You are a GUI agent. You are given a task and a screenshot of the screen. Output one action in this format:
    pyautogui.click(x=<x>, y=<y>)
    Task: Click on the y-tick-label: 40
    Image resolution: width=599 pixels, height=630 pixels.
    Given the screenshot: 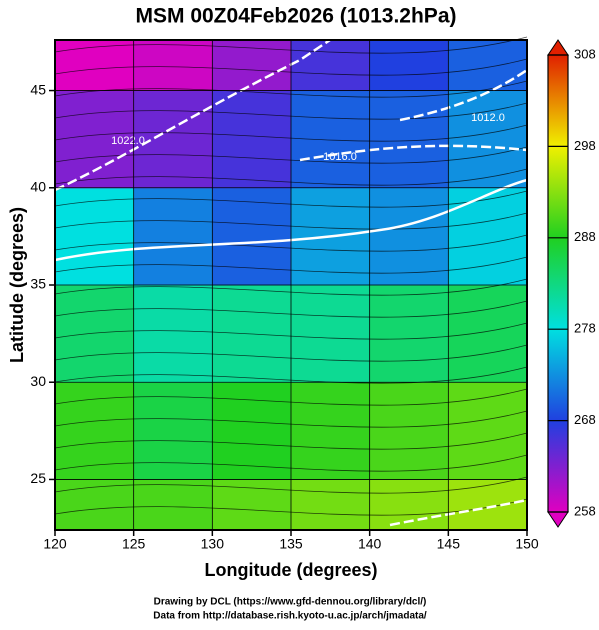 What is the action you would take?
    pyautogui.click(x=38, y=186)
    